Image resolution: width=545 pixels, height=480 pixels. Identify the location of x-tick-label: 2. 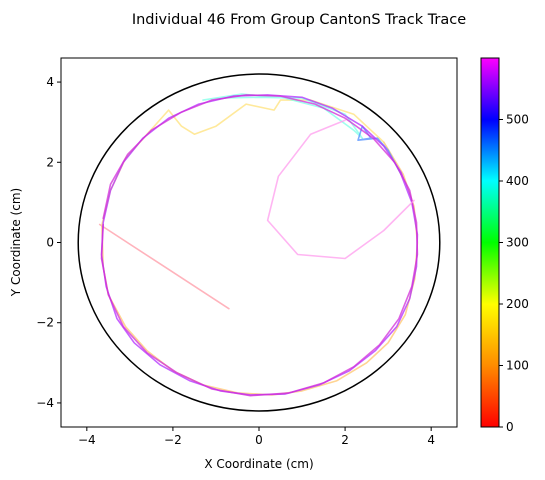
(345, 440).